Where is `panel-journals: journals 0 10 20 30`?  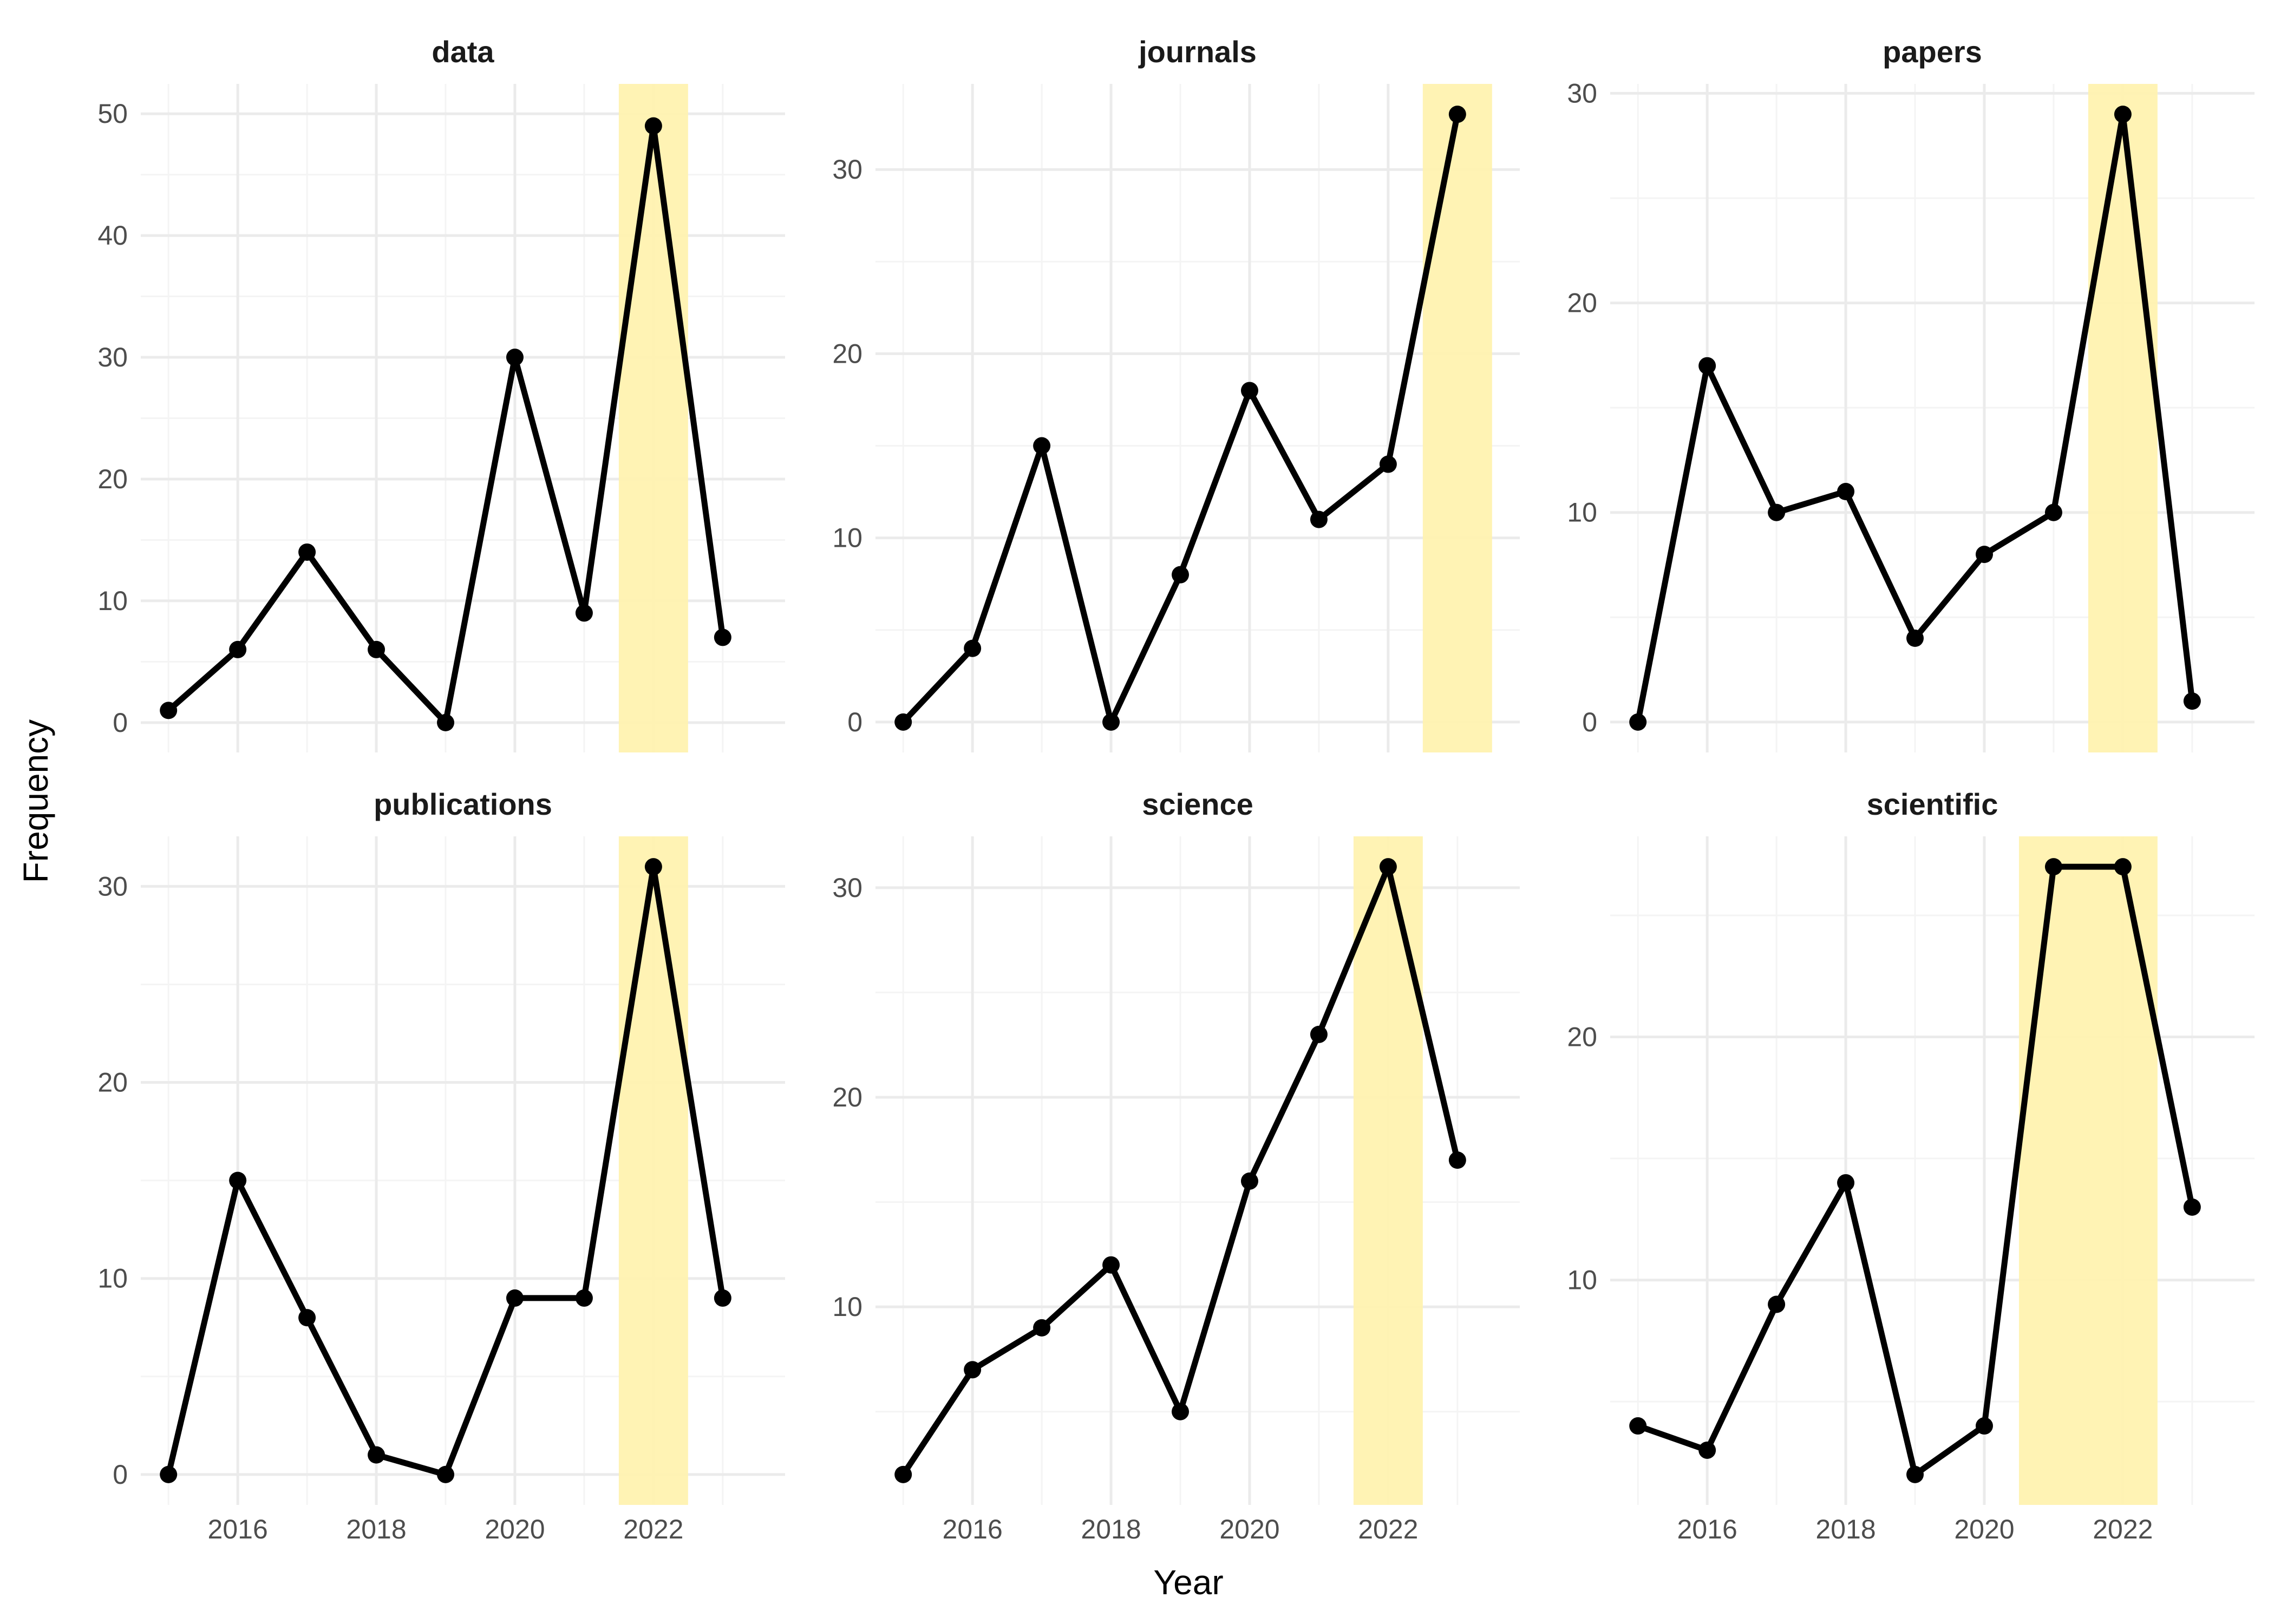
panel-journals: journals 0 10 20 30 is located at coordinates (1176, 393).